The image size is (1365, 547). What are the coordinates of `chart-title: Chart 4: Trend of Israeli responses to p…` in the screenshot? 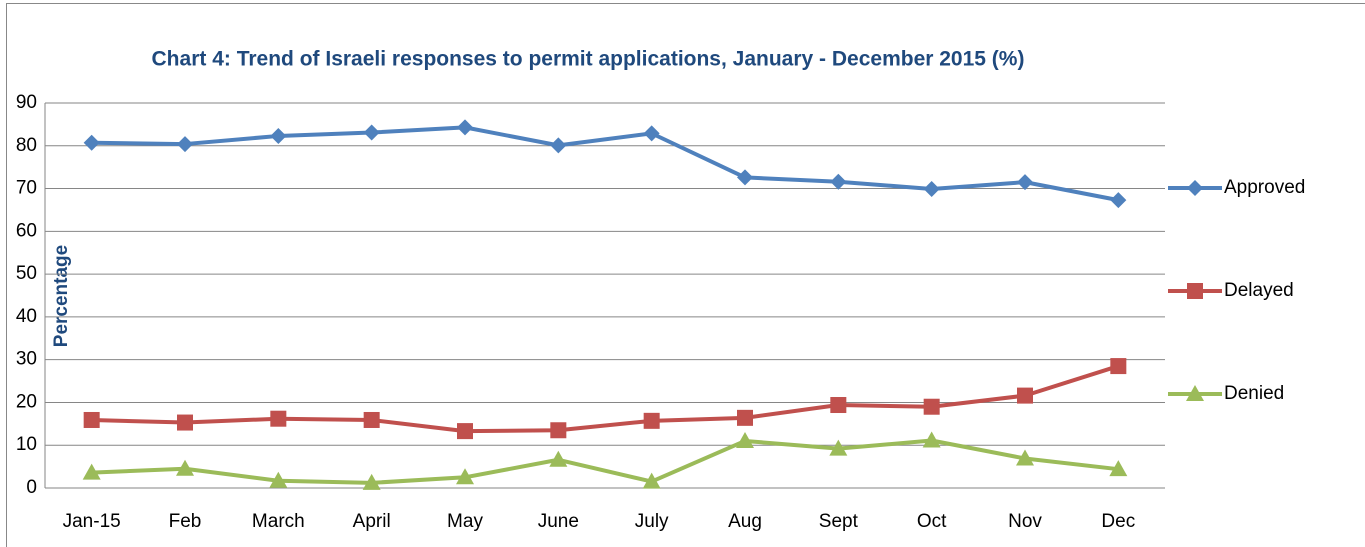 It's located at (588, 59).